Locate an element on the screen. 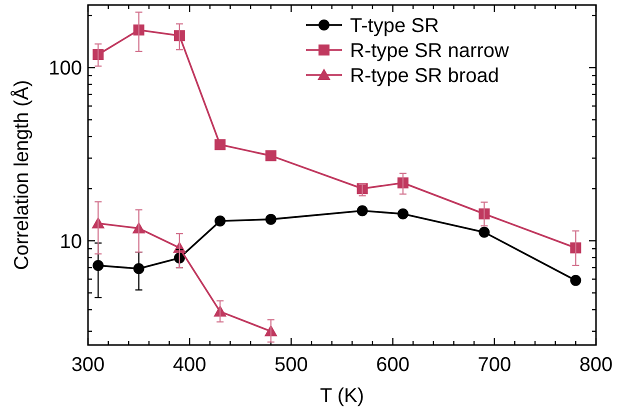 The width and height of the screenshot is (620, 410). x-tick-label: 300 is located at coordinates (88, 365).